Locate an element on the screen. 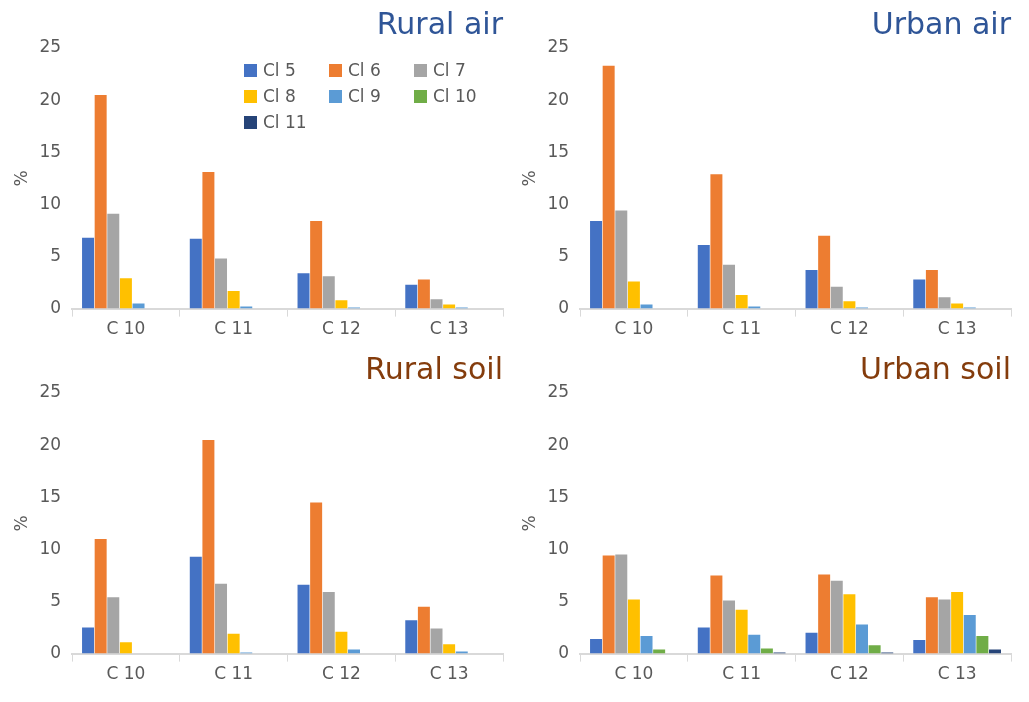 This screenshot has height=702, width=1029. chart-title: Urban soil is located at coordinates (935, 368).